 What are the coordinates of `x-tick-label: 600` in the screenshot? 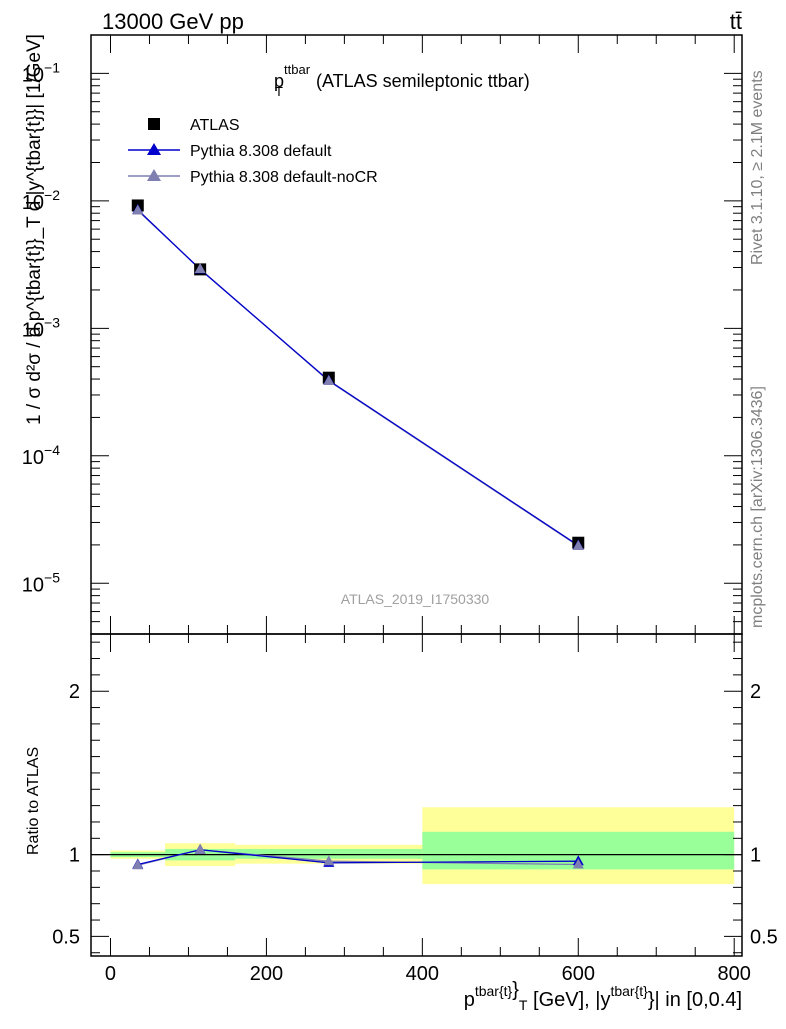 It's located at (578, 974).